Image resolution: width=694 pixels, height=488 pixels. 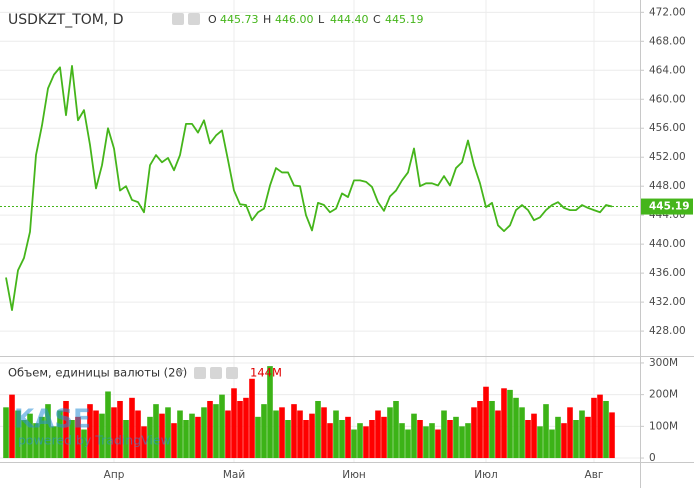 What do you see at coordinates (594, 475) in the screenshot?
I see `x-tick-label: Авг` at bounding box center [594, 475].